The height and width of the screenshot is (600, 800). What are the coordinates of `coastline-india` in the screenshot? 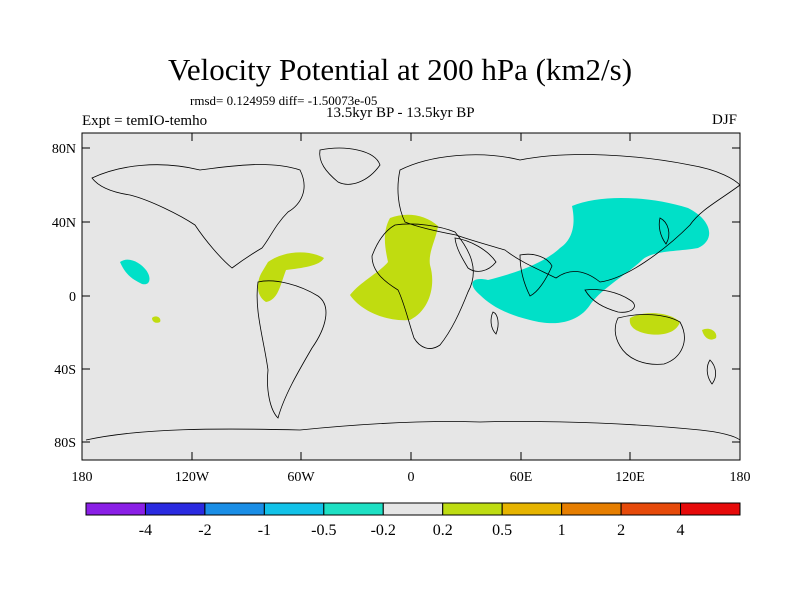 It's located at (536, 275).